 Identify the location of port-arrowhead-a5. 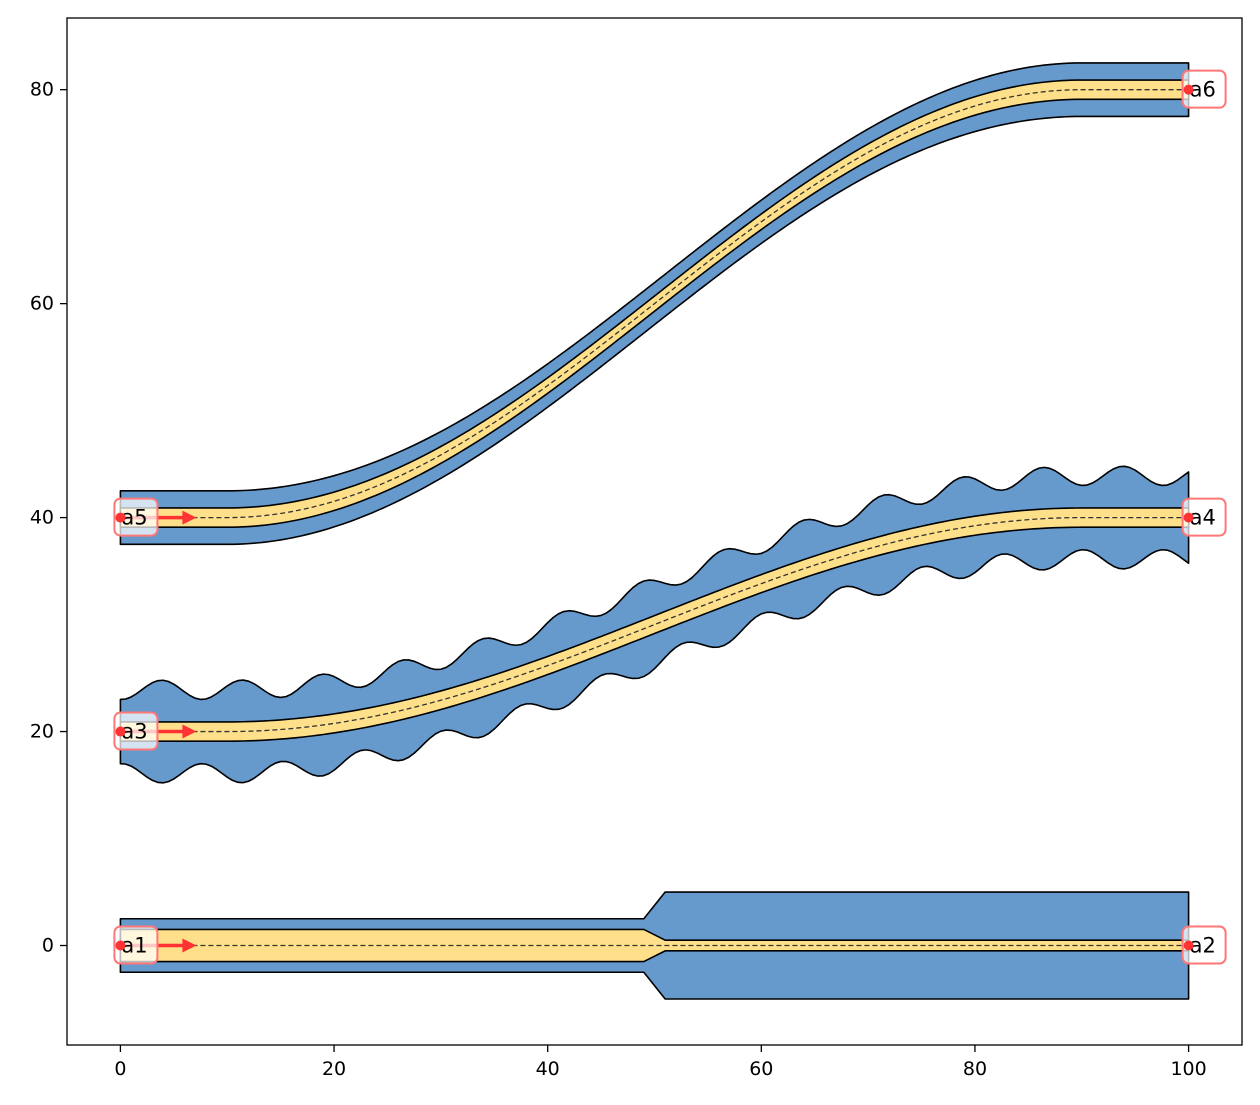
(189, 517).